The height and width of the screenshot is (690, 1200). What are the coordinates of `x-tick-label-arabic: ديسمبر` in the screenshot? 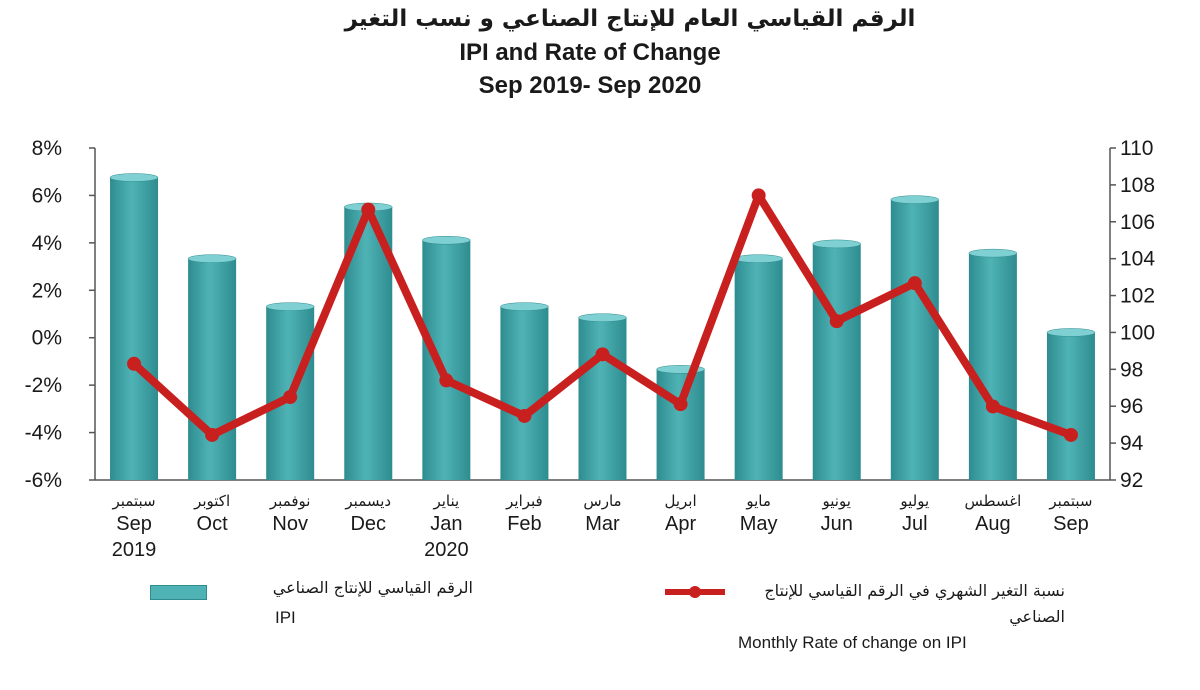 It's located at (367, 501).